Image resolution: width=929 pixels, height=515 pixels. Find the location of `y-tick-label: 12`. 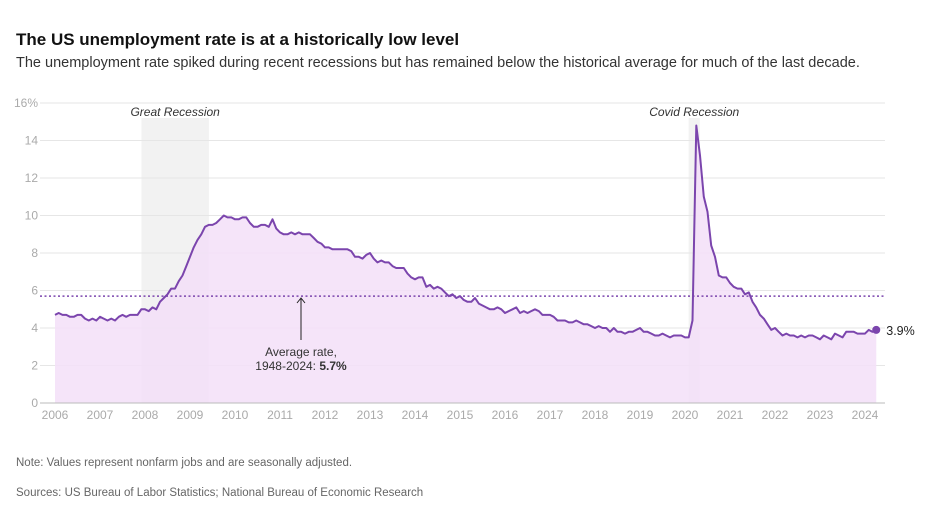

y-tick-label: 12 is located at coordinates (32, 178).